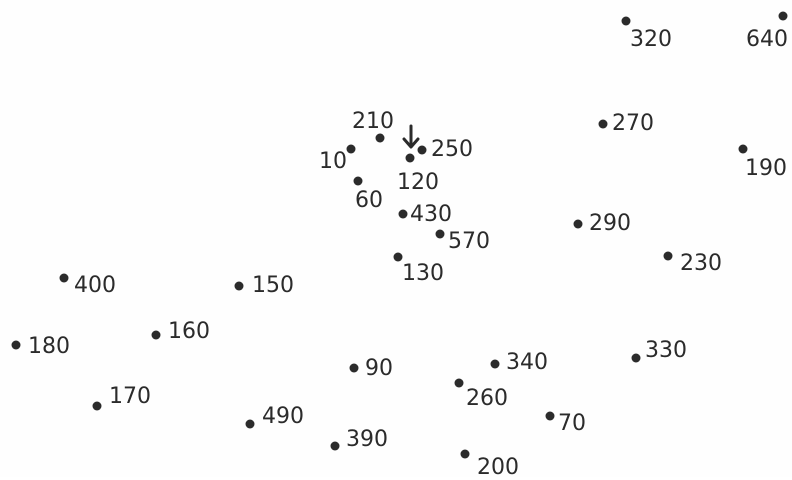 Image resolution: width=792 pixels, height=480 pixels. What do you see at coordinates (369, 200) in the screenshot?
I see `dot-number-label: 60` at bounding box center [369, 200].